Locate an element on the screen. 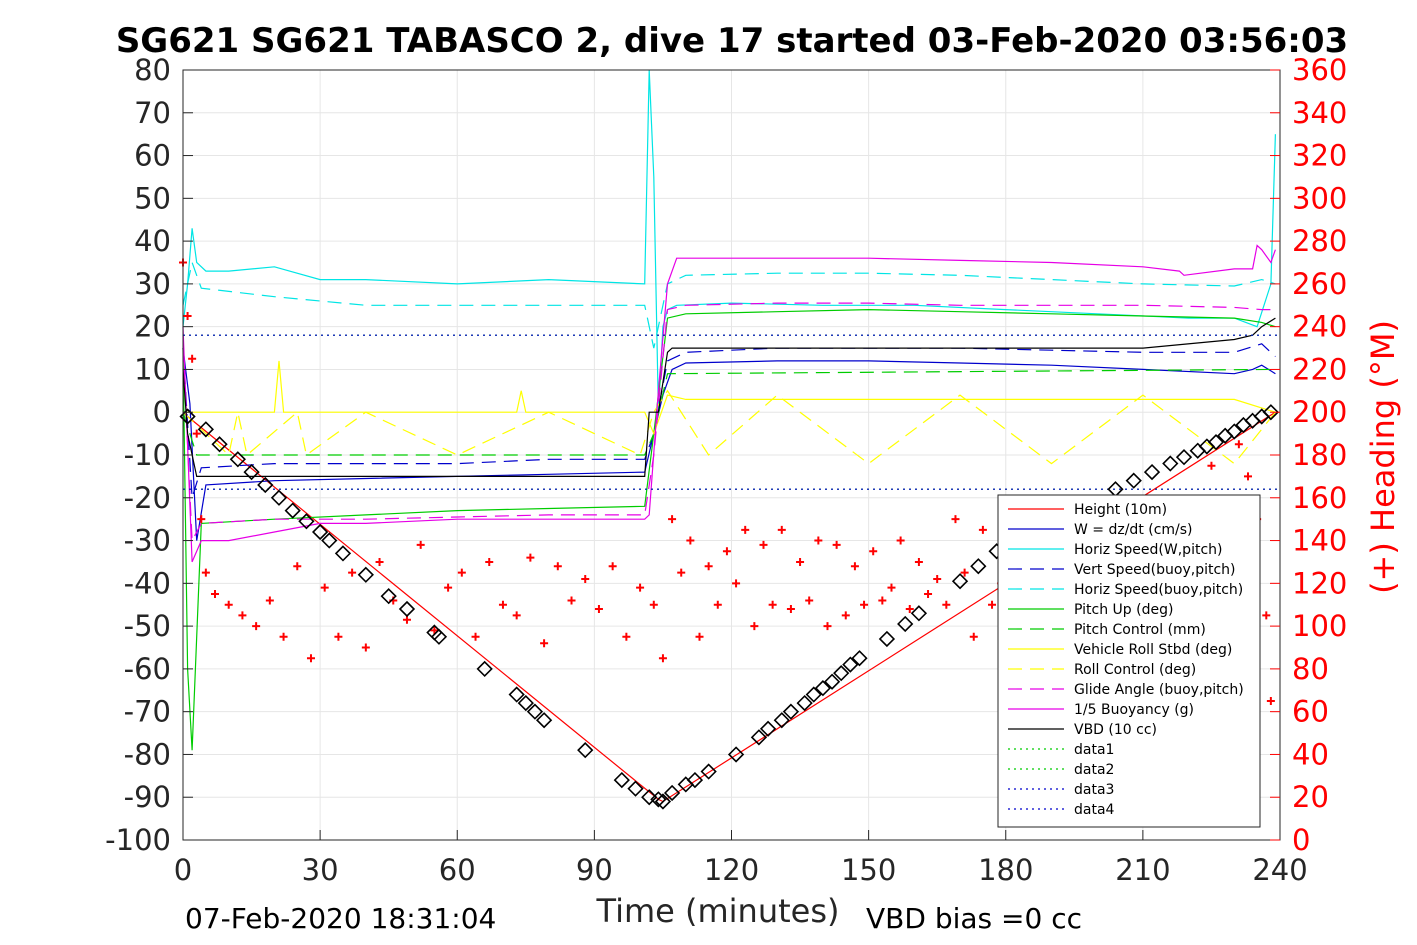 The width and height of the screenshot is (1417, 945). x-tick-label: 0 is located at coordinates (183, 870).